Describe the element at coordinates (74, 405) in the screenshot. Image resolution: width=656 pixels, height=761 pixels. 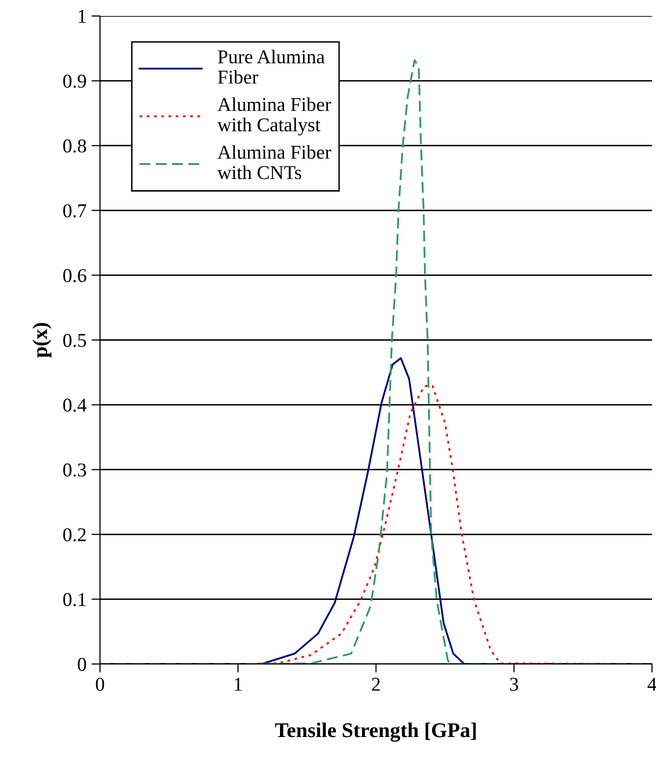
I see `y-tick-label: 0.4` at that location.